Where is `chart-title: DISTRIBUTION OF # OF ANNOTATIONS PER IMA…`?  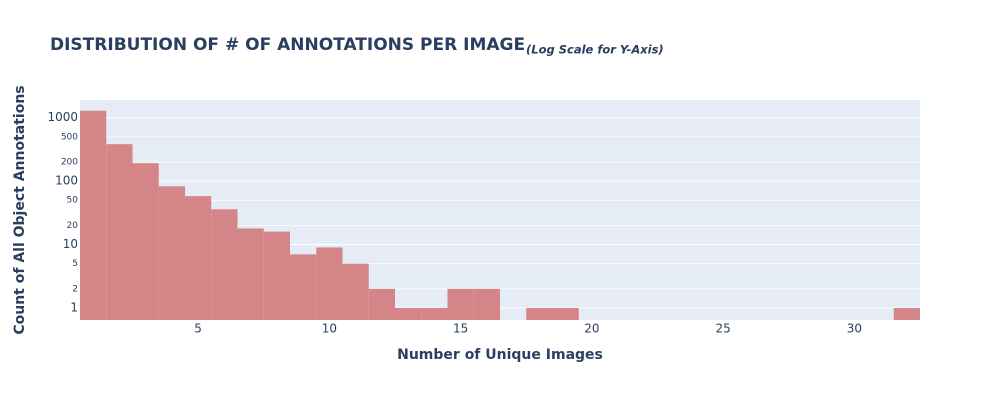
chart-title: DISTRIBUTION OF # OF ANNOTATIONS PER IMA… is located at coordinates (287, 45).